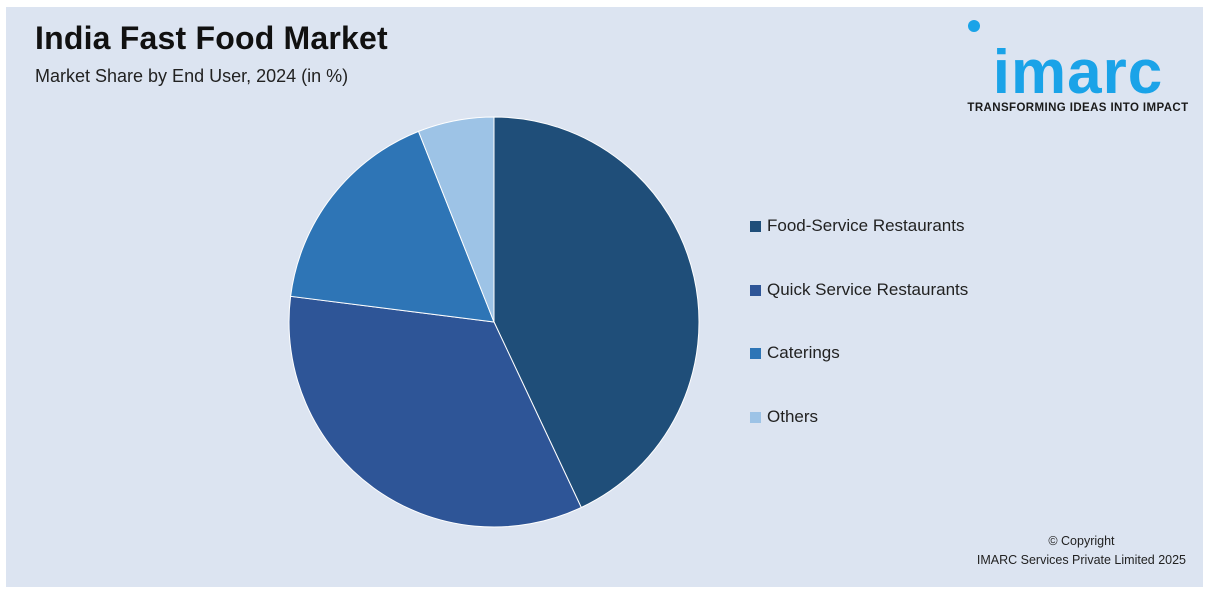 The height and width of the screenshot is (591, 1209). I want to click on legend-label: Others, so click(793, 416).